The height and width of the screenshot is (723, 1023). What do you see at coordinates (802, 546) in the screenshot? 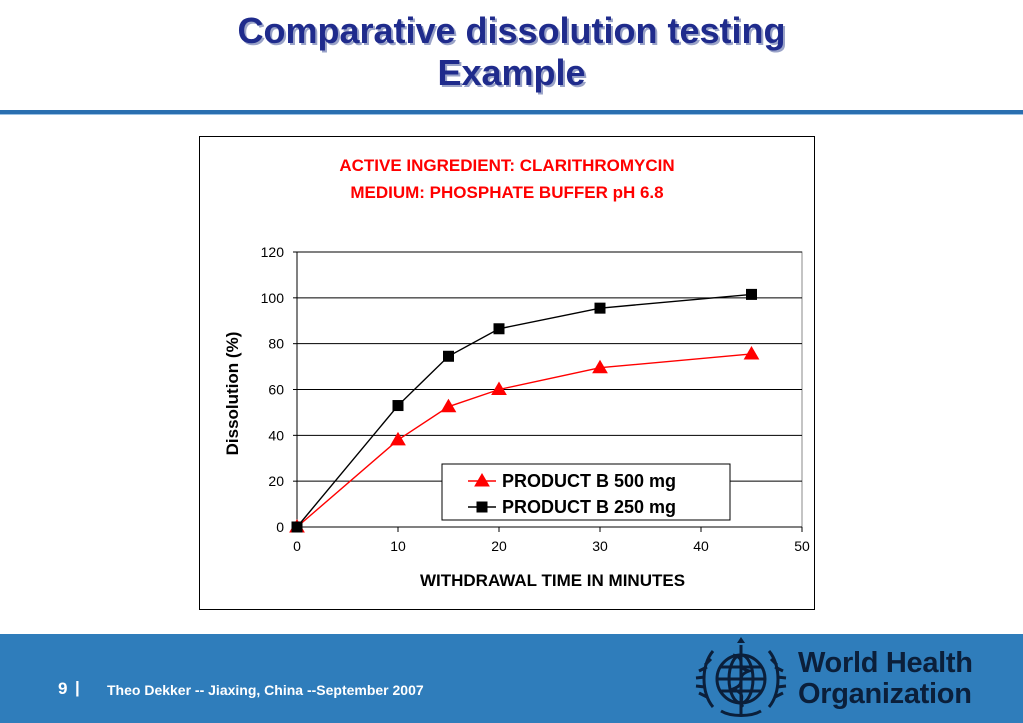
I see `x-tick-label: 50` at bounding box center [802, 546].